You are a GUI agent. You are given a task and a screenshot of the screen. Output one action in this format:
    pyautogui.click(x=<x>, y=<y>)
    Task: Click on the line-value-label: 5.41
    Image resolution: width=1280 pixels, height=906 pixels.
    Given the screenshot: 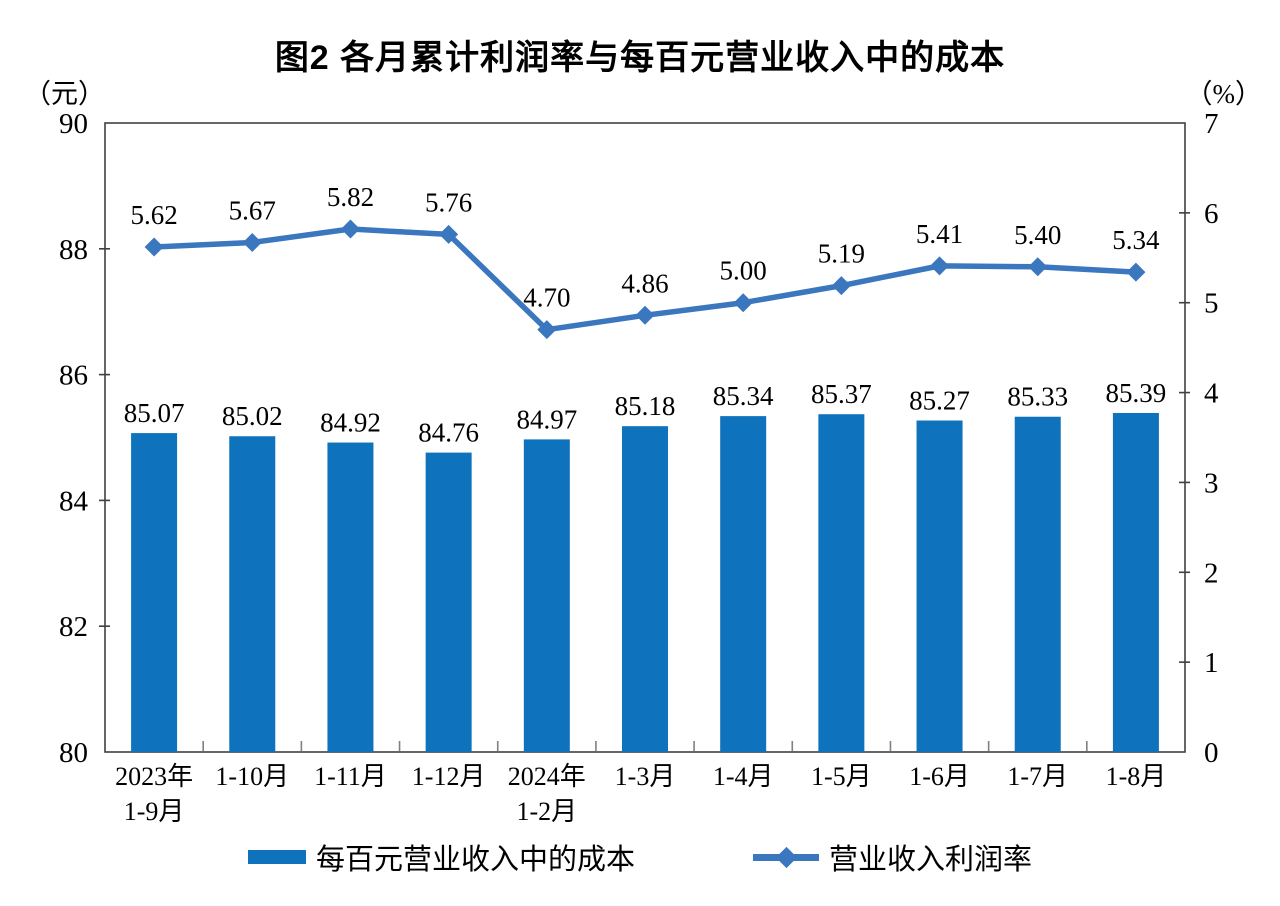 What is the action you would take?
    pyautogui.click(x=939, y=234)
    